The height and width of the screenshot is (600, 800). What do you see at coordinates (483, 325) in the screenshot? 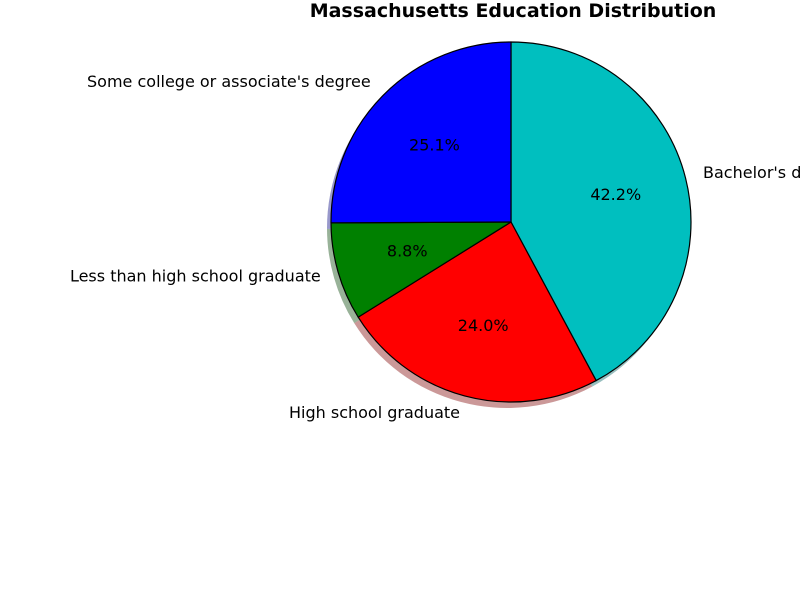
I see `slice-percent-high-school-graduate: 24.0%` at bounding box center [483, 325].